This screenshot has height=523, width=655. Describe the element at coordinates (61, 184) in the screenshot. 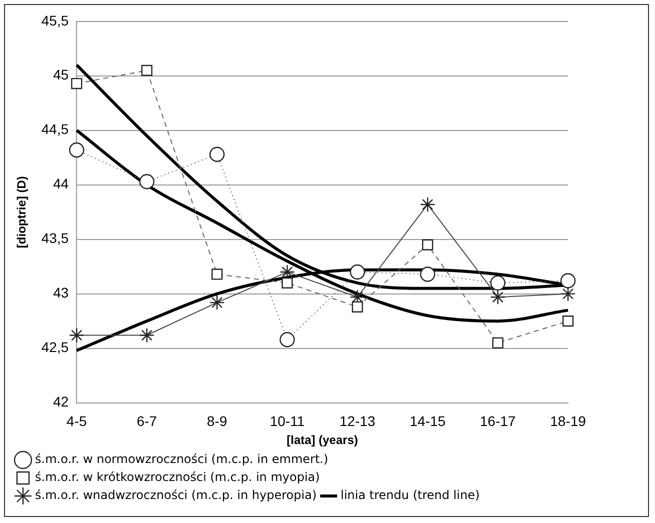

I see `y-tick-label: 44` at that location.